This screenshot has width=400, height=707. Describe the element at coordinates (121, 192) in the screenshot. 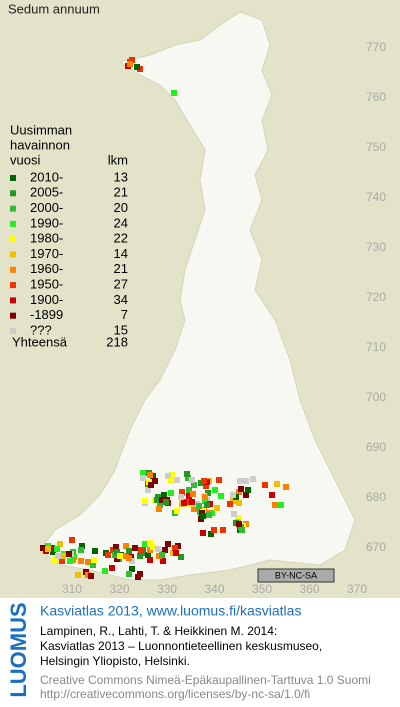

I see `legend-count: 21` at that location.